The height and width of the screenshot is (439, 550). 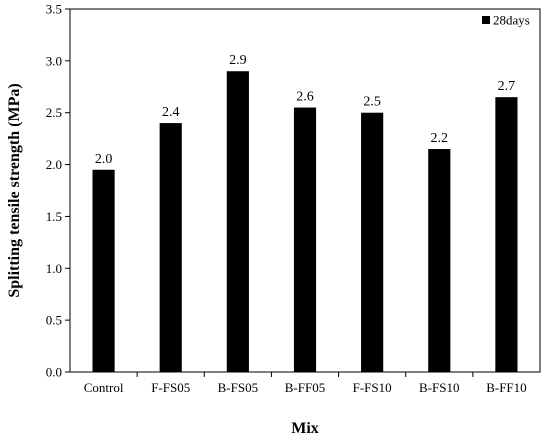 I want to click on bar-data-label: 2.7, so click(x=507, y=86).